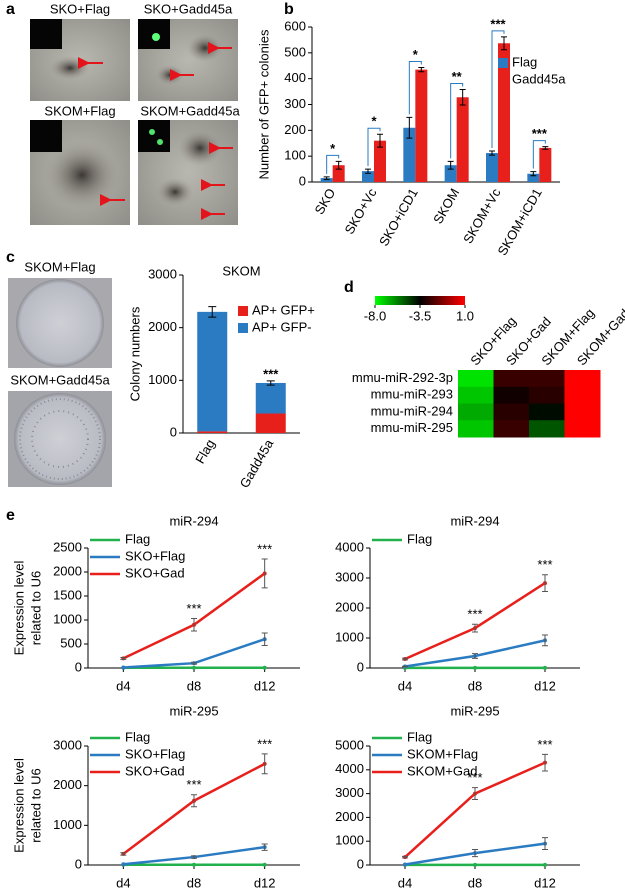 The height and width of the screenshot is (894, 625). Describe the element at coordinates (360, 210) in the screenshot. I see `x-tick-label: SKO+Vc` at that location.